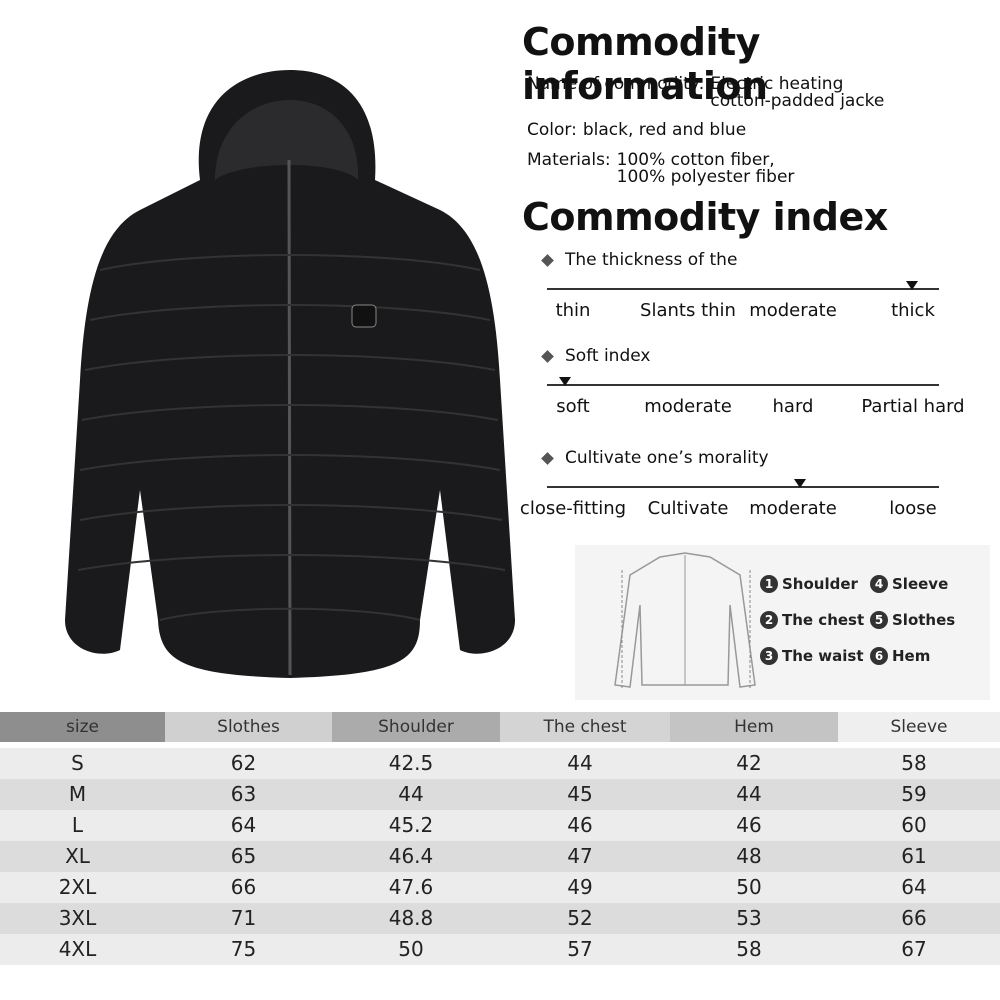  I want to click on legend-item: 2 The chest, so click(812, 620).